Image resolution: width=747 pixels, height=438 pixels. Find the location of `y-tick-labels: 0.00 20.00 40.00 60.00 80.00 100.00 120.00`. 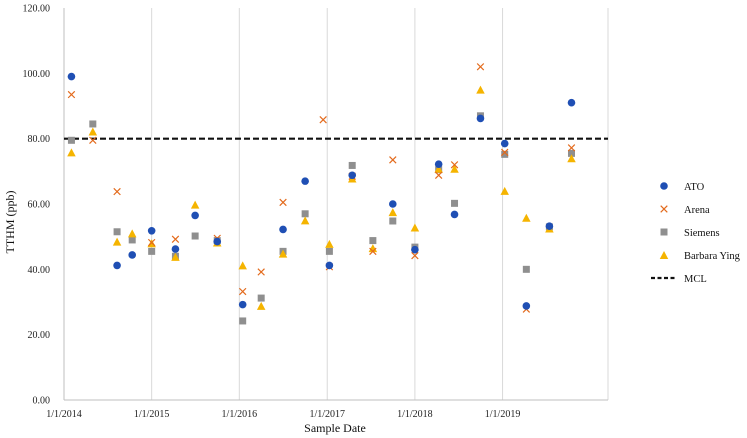

y-tick-labels: 0.00 20.00 40.00 60.00 80.00 100.00 120.00 is located at coordinates (37, 205).